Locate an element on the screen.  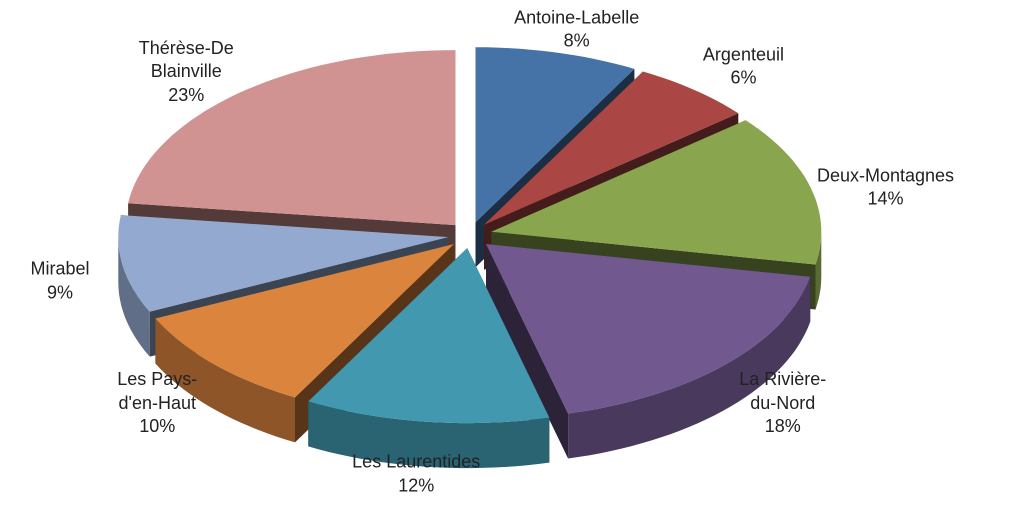
slice-name: Les Laurentides is located at coordinates (416, 461).